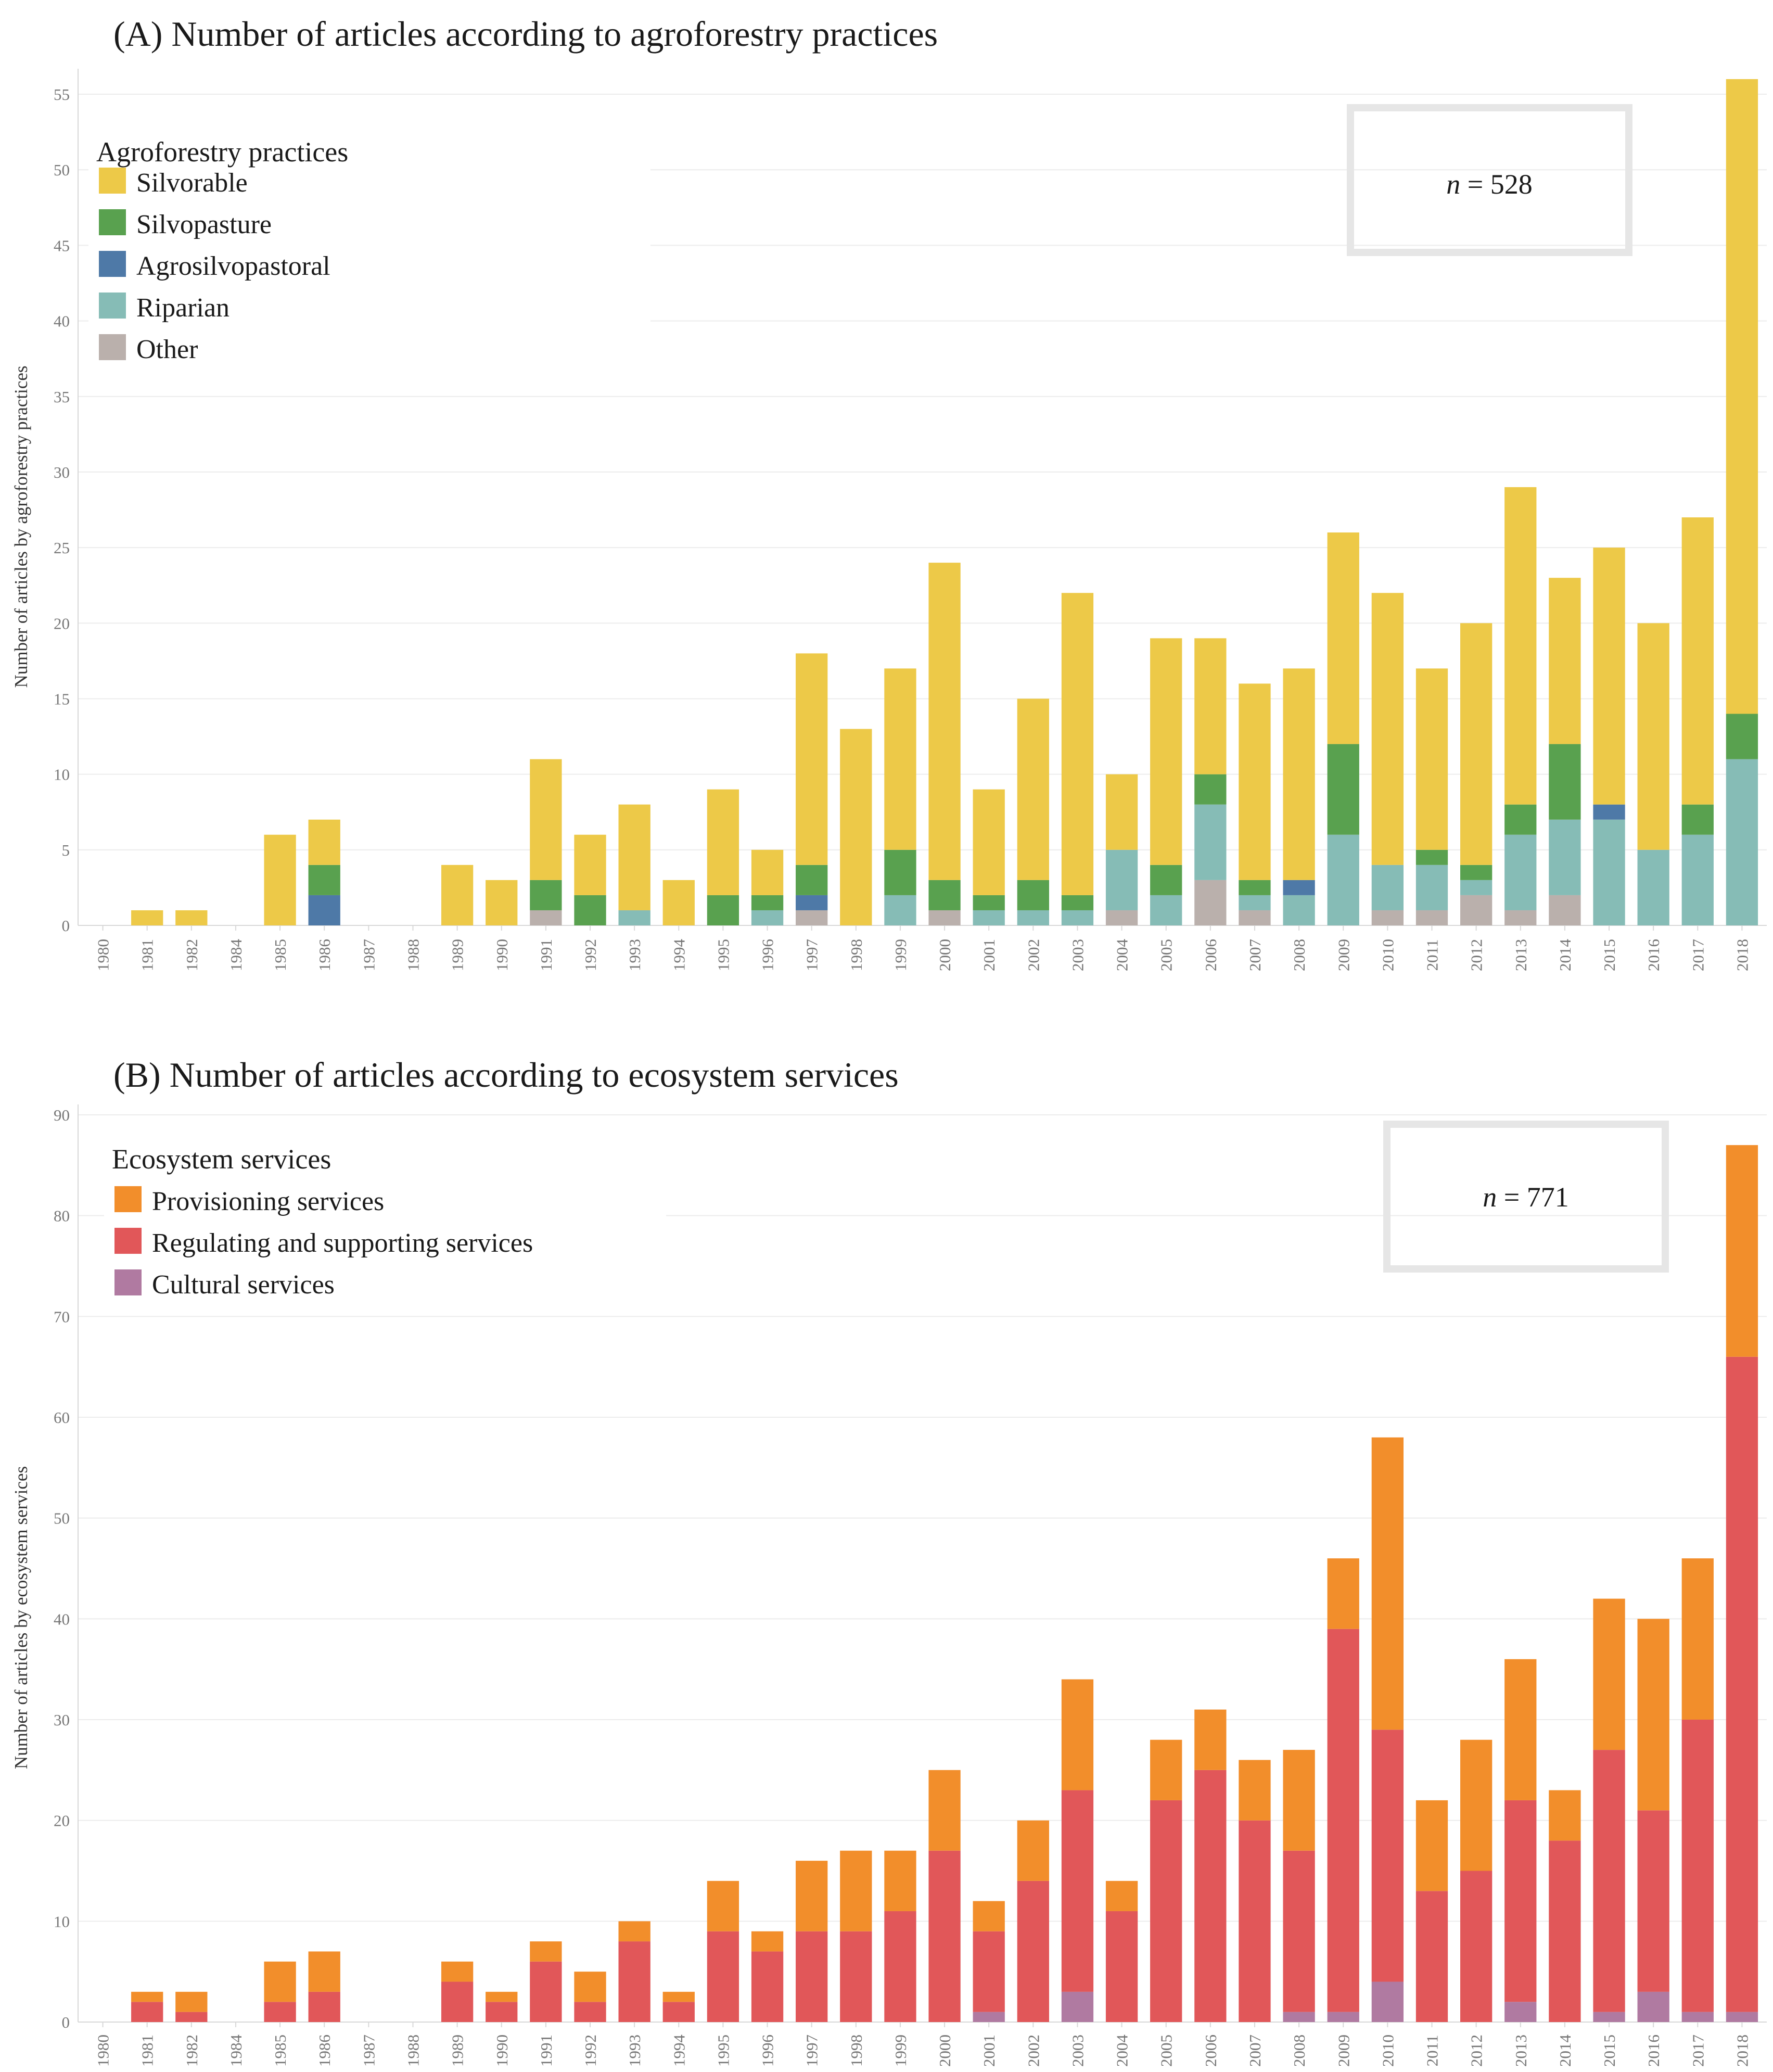 Image resolution: width=1773 pixels, height=2072 pixels. I want to click on panel-a-bar-1986-agrosilvopastoral, so click(324, 910).